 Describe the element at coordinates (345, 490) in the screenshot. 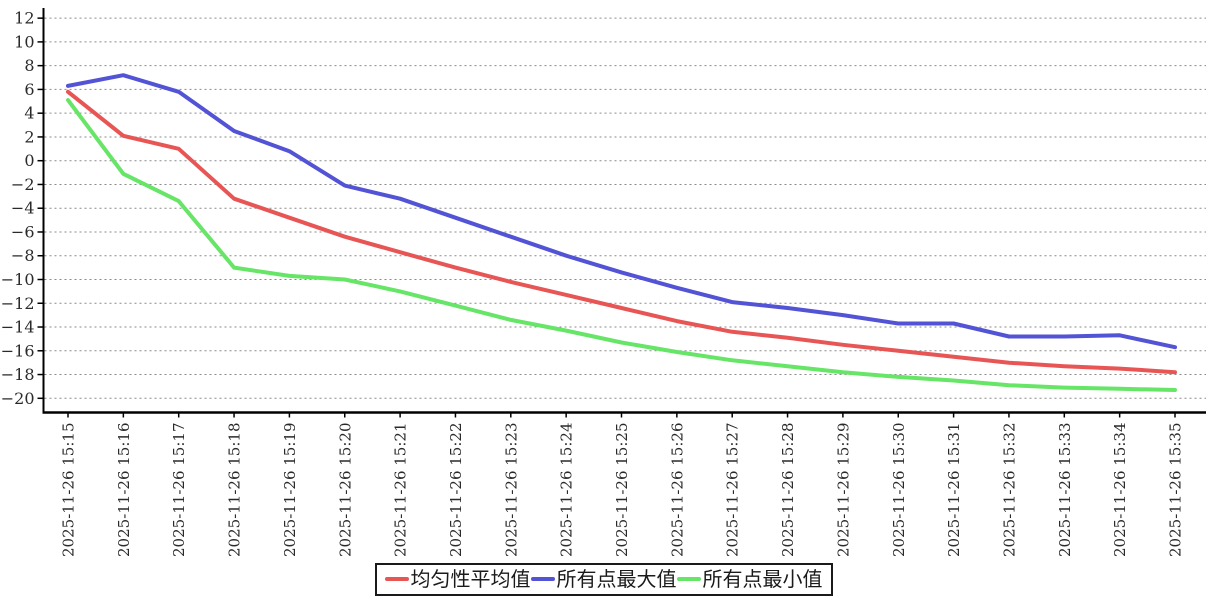

I see `x-axis-tick-label: 2025-11-26 15:20` at that location.